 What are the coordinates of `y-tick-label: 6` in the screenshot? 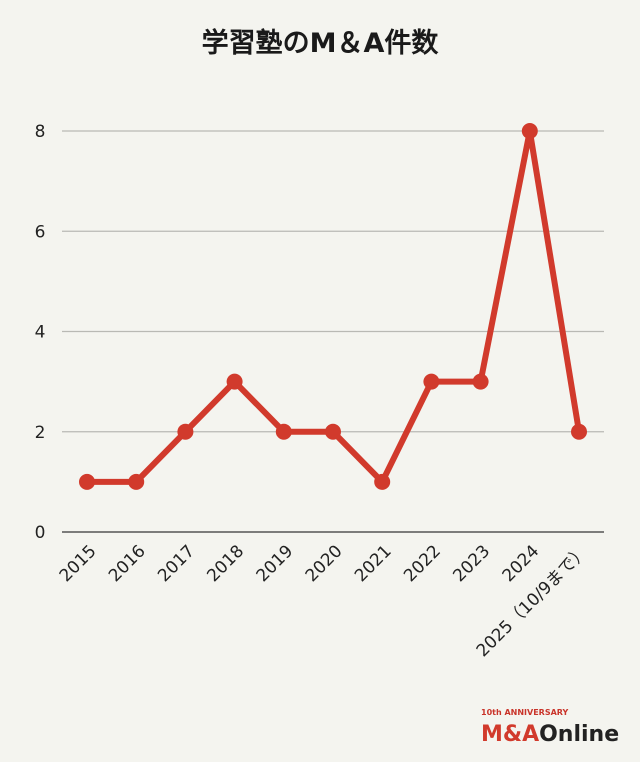 It's located at (40, 232).